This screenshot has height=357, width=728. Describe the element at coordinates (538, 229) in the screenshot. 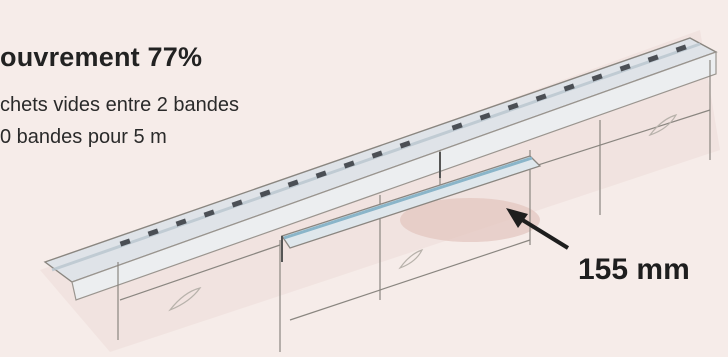

I see `pointer-arrow` at that location.